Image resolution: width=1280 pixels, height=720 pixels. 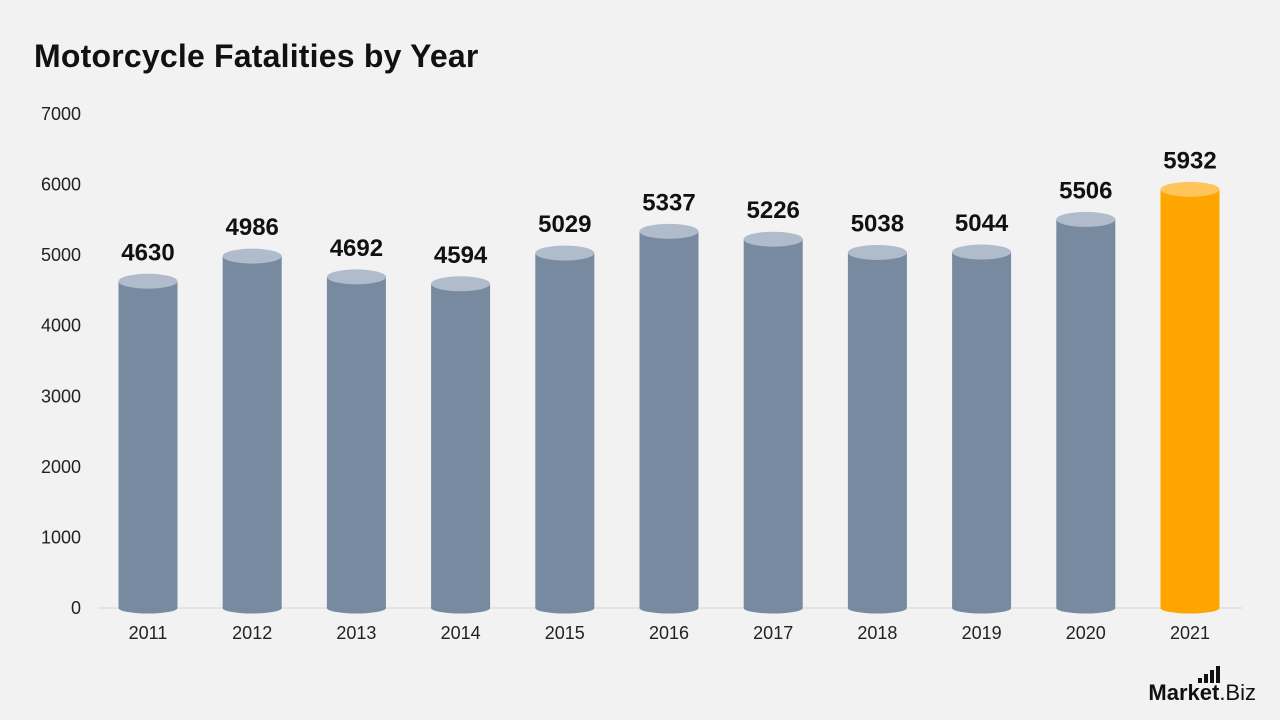 What do you see at coordinates (461, 255) in the screenshot?
I see `bar-value-label: 4594` at bounding box center [461, 255].